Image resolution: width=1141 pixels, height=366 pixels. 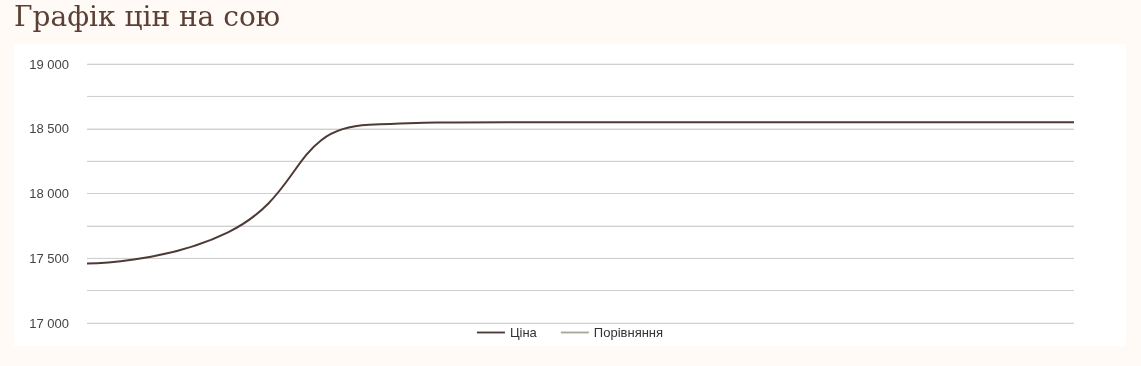 I want to click on y-tick-label: 17 500, so click(x=49, y=258).